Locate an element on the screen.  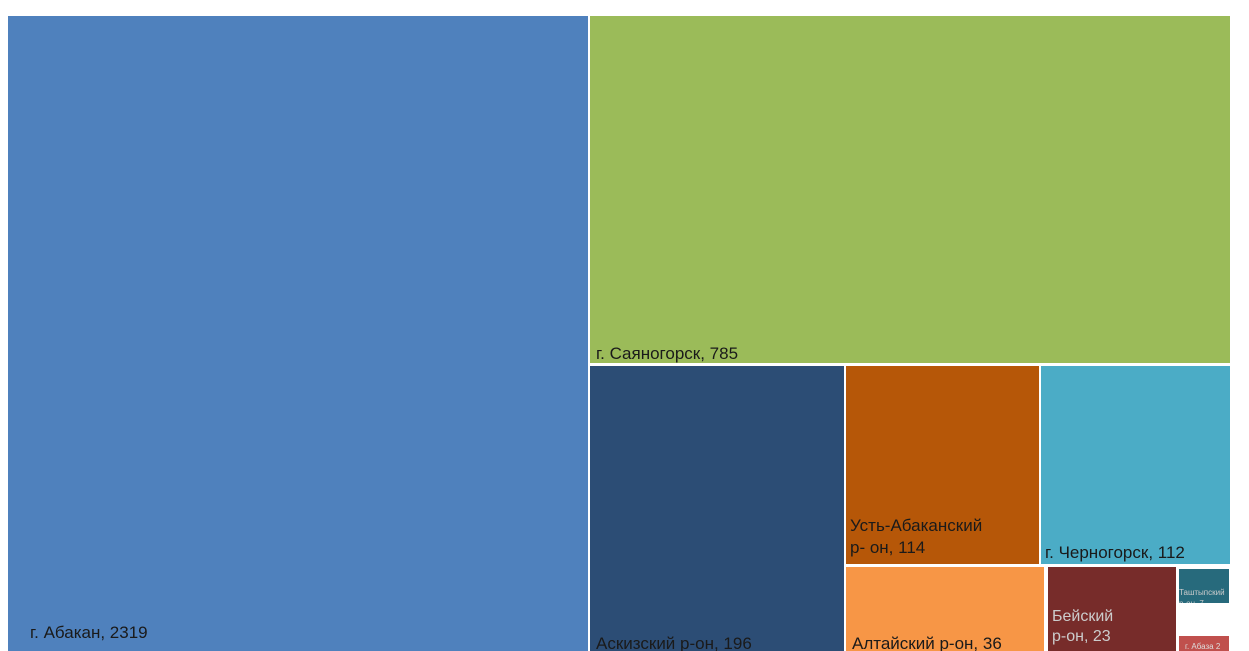
treemap-cell-label-8: Таштыпский р-он, 7 is located at coordinates (1202, 598).